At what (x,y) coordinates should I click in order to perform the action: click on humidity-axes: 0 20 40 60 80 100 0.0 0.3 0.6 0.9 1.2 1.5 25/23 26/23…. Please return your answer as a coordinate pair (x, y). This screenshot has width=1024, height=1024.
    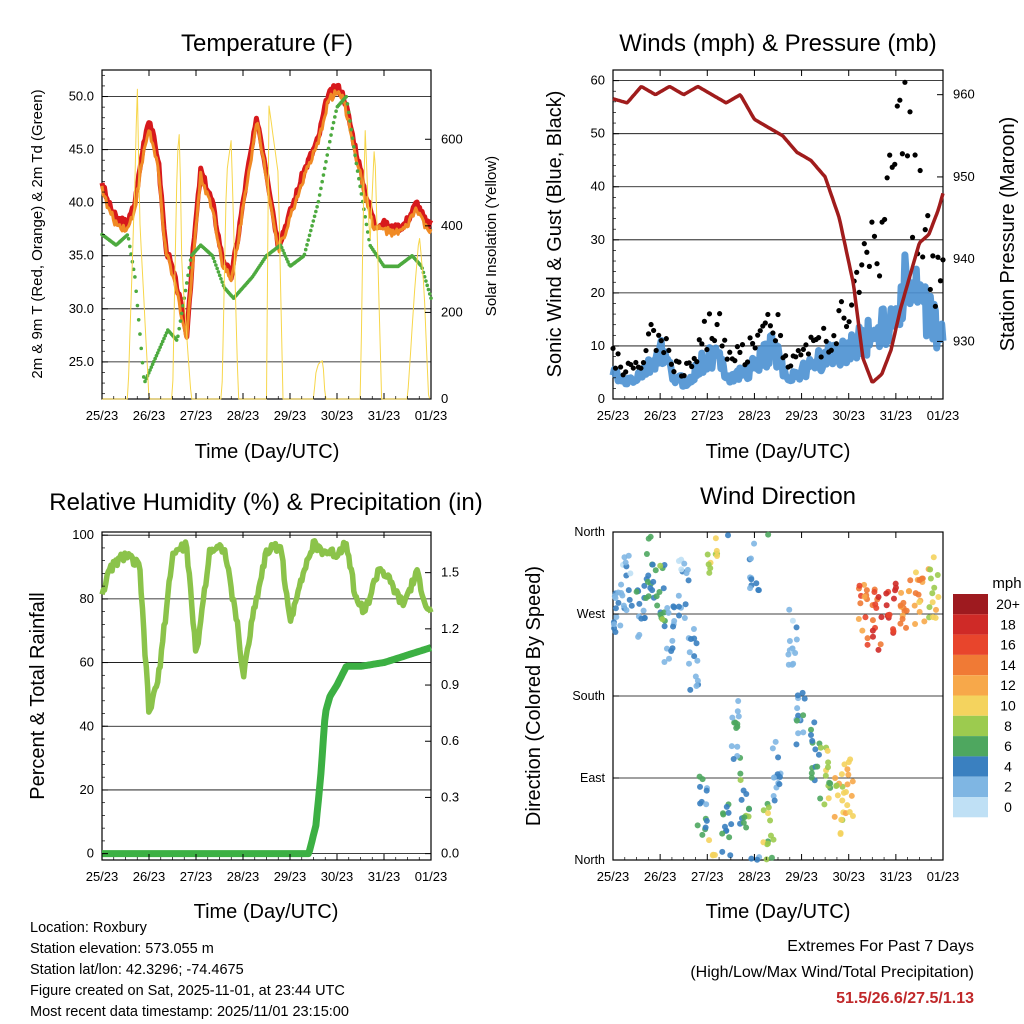
    Looking at the image, I should click on (265, 705).